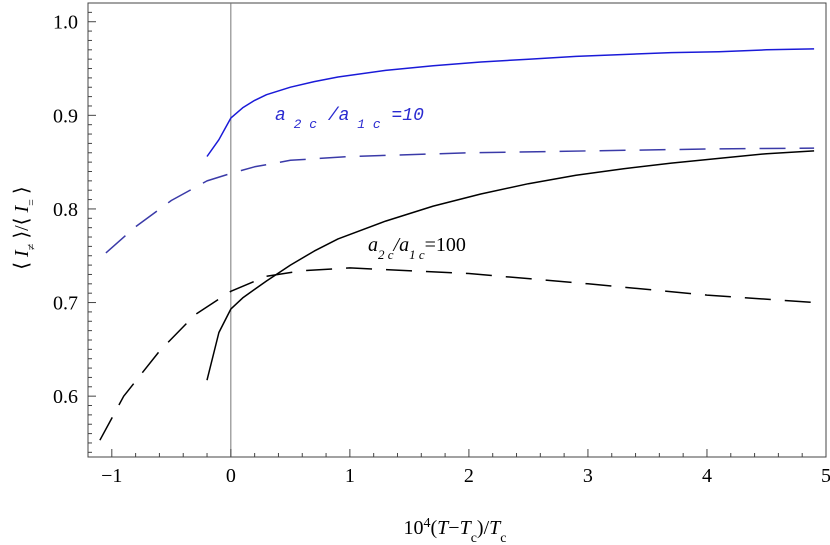  I want to click on x-tick-label: 3, so click(588, 476).